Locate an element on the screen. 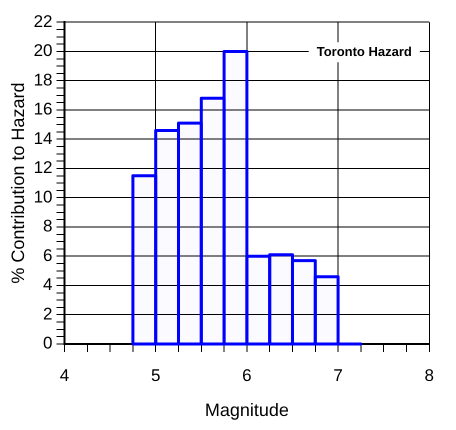  y-tick-label: 22 is located at coordinates (43, 21).